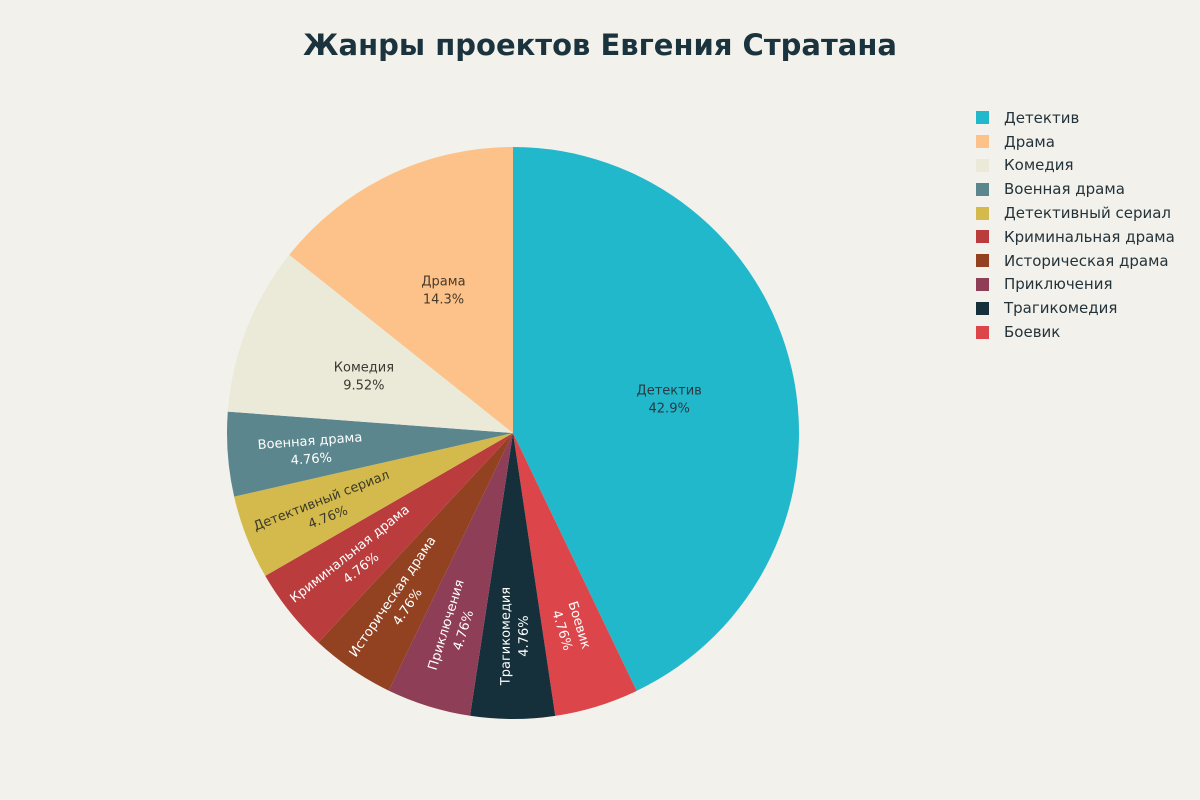  I want to click on slice-name-label: Драма, so click(443, 282).